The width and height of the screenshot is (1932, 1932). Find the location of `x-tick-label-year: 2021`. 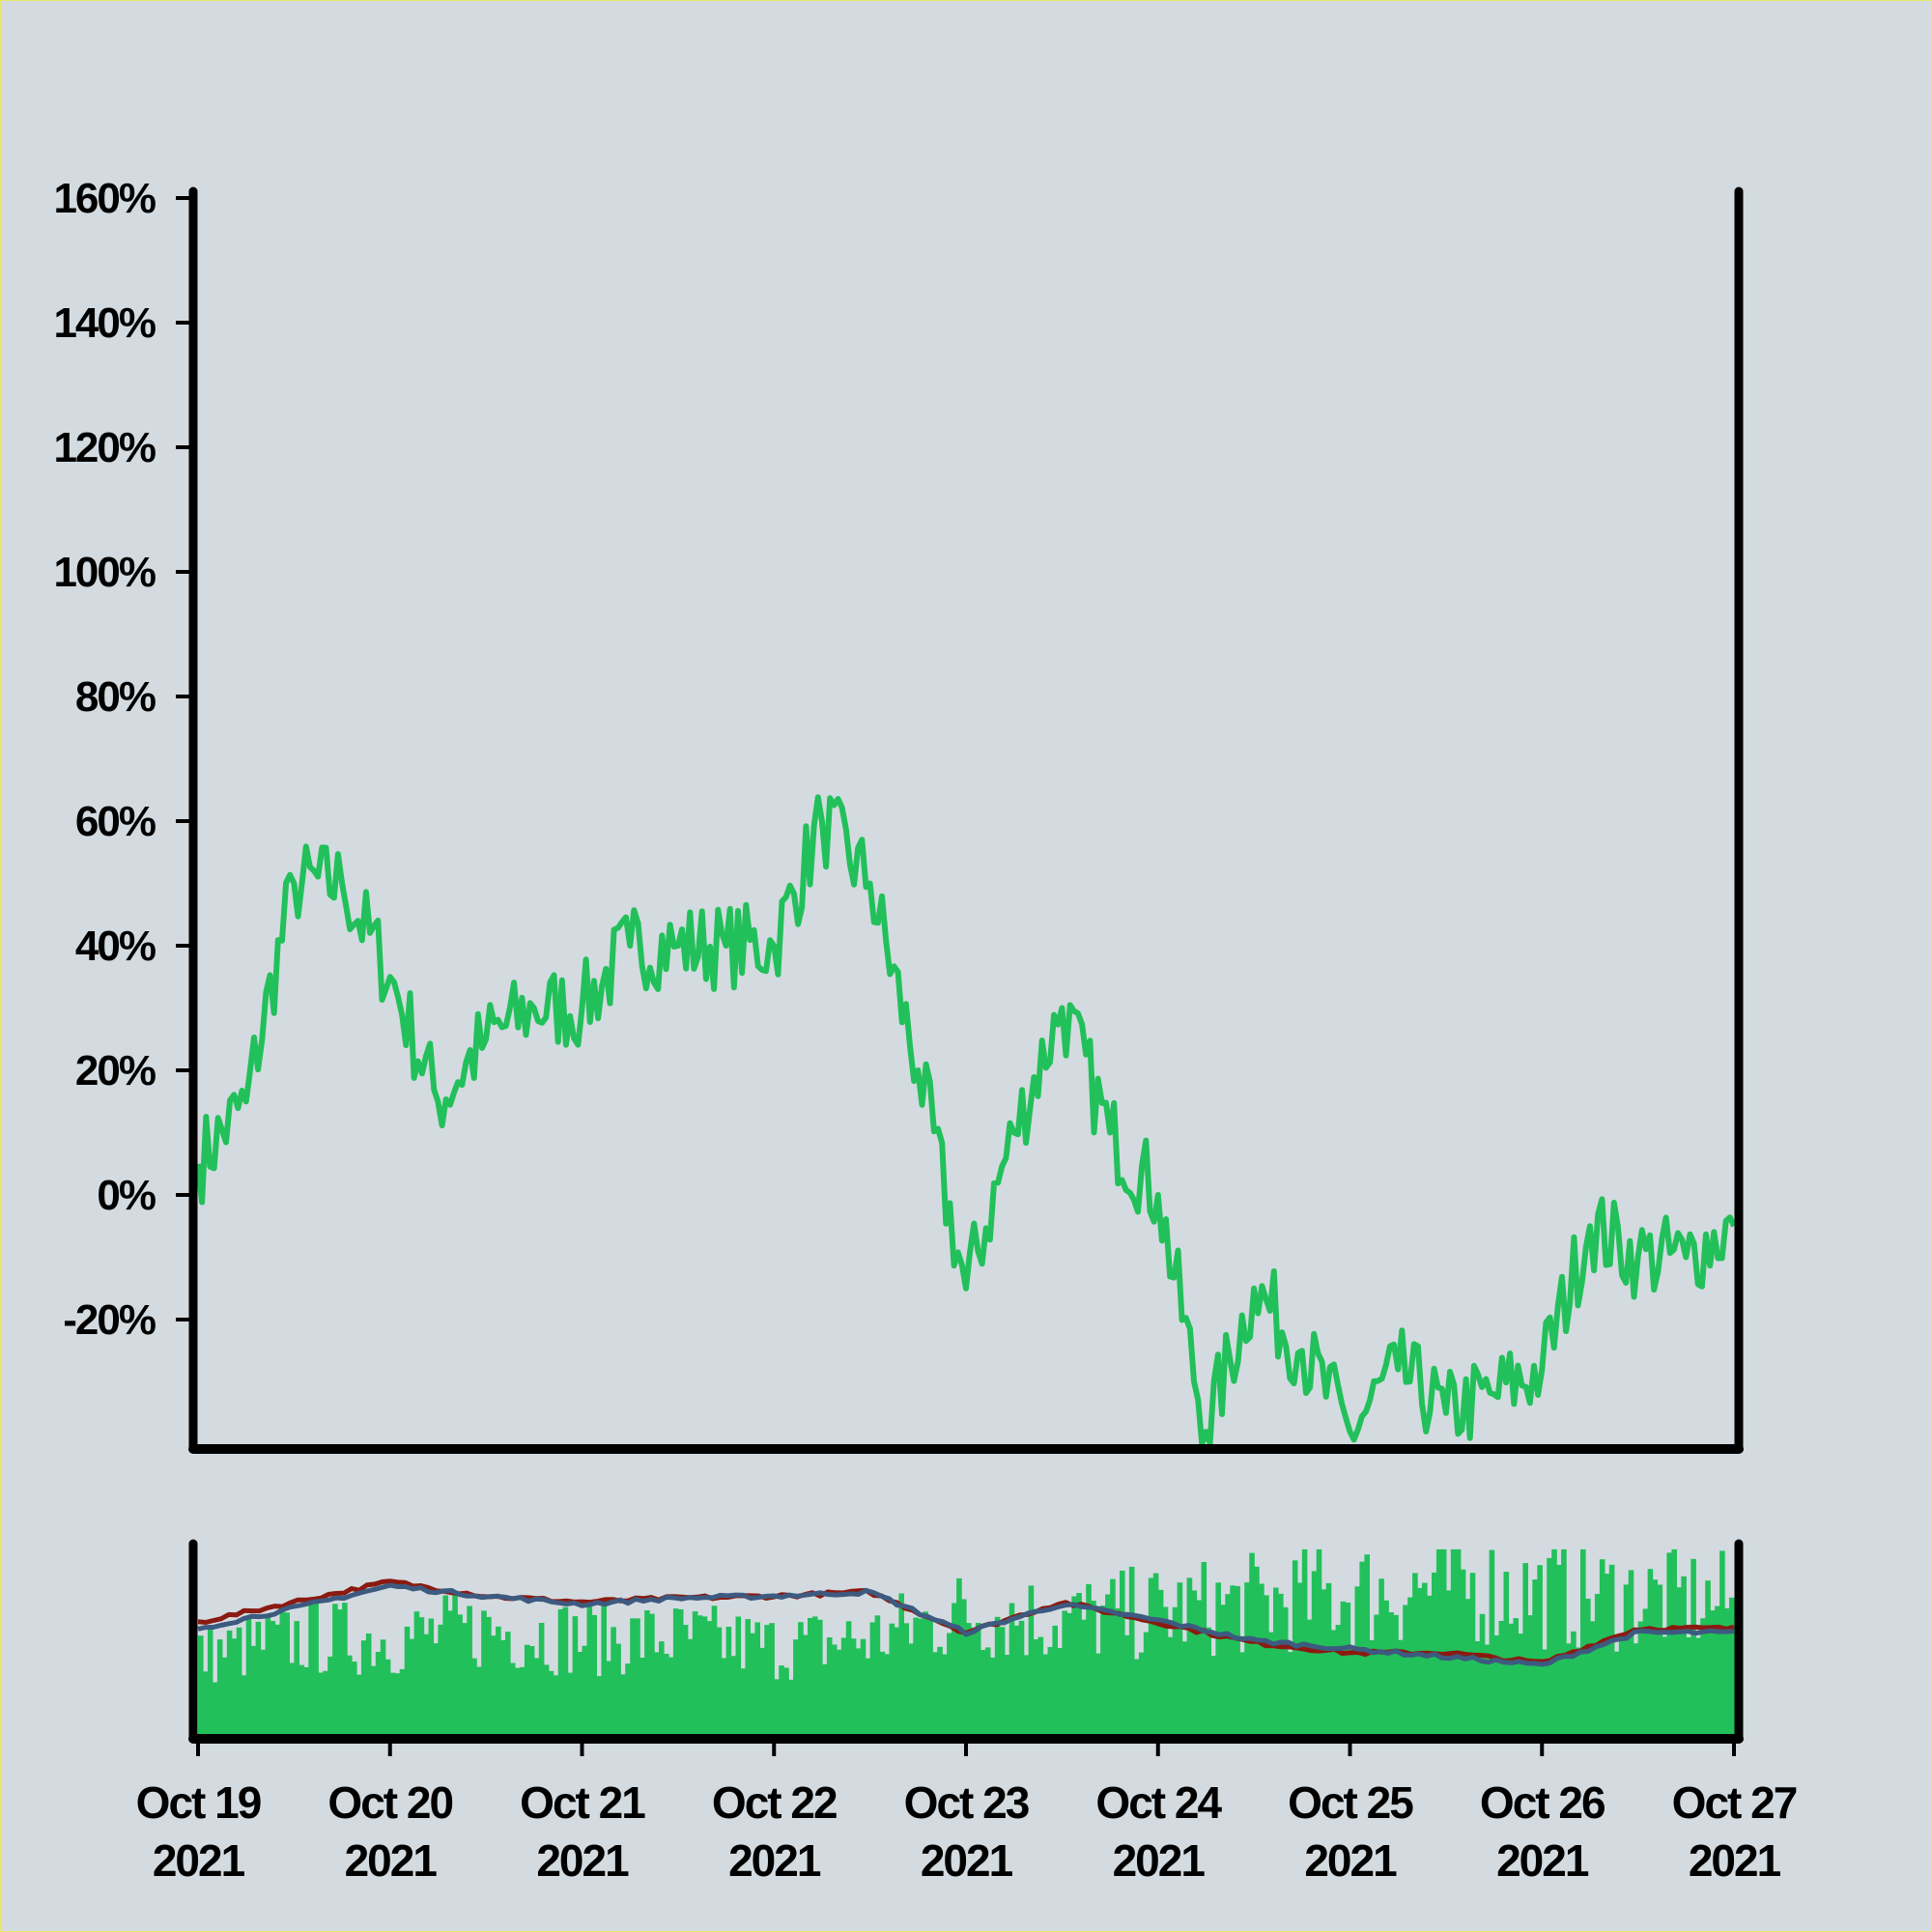

x-tick-label-year: 2021 is located at coordinates (1159, 1860).